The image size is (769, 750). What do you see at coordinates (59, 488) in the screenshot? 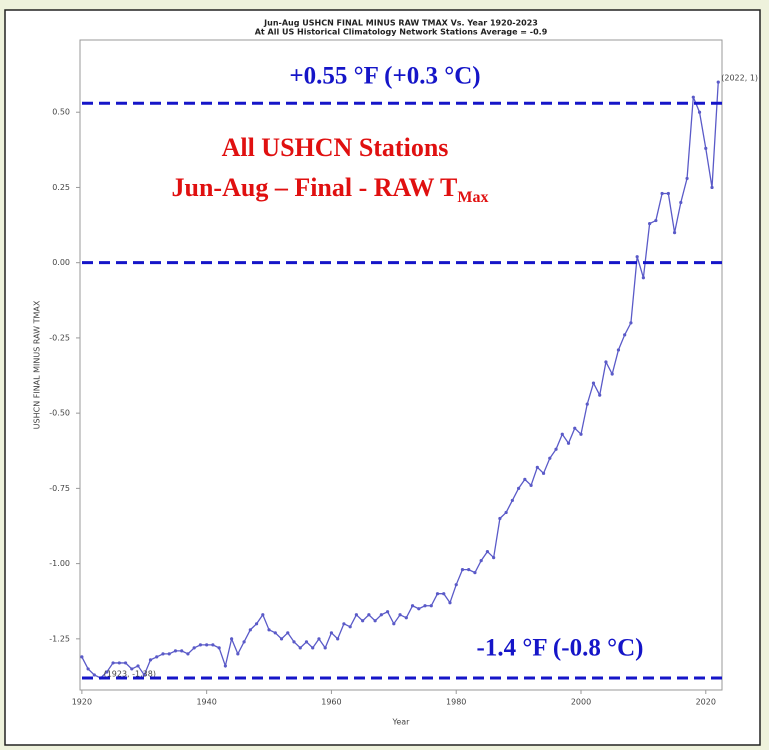
I see `y-tick-label: -0.75` at bounding box center [59, 488].